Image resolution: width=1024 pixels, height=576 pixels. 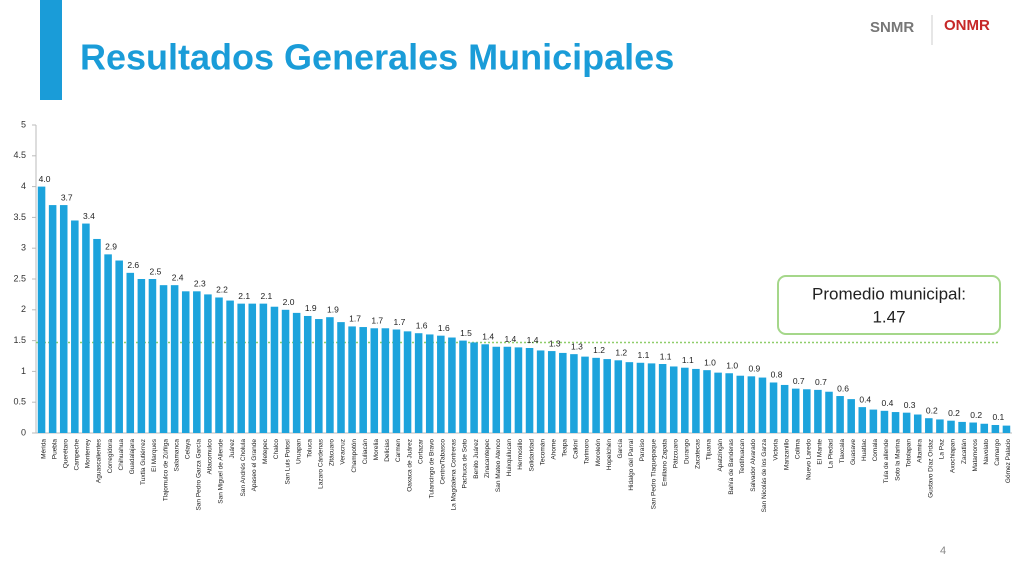 What do you see at coordinates (65, 454) in the screenshot?
I see `x-tick-label: Querétaro` at bounding box center [65, 454].